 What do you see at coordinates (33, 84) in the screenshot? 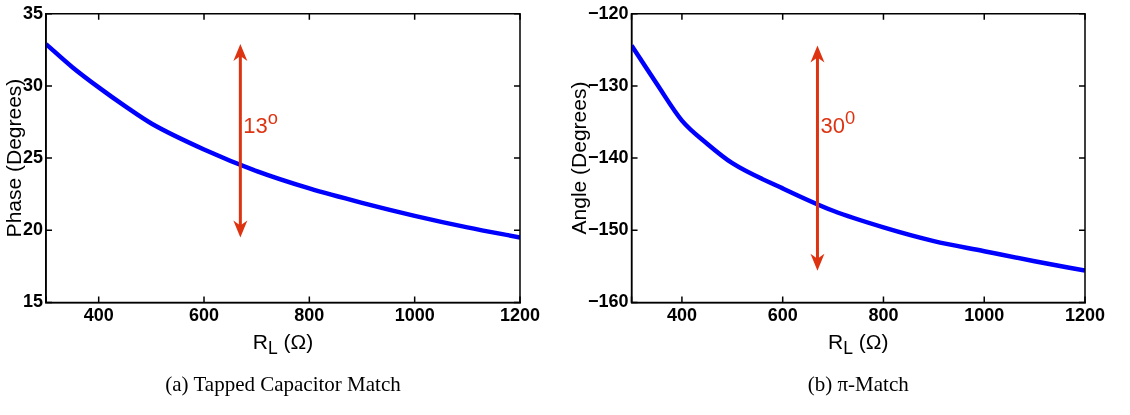
I see `y-tick-label: 30` at bounding box center [33, 84].